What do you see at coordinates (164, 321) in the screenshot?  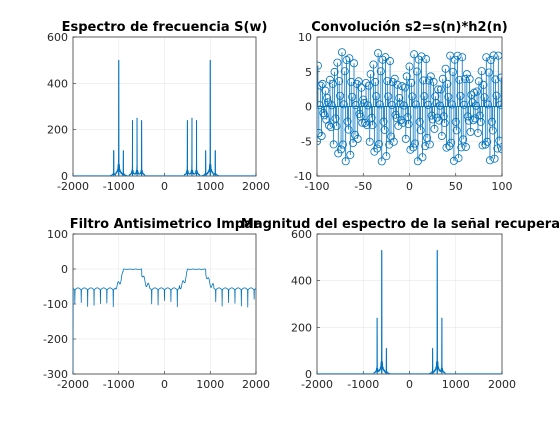 I see `filter-response-trace` at bounding box center [164, 321].